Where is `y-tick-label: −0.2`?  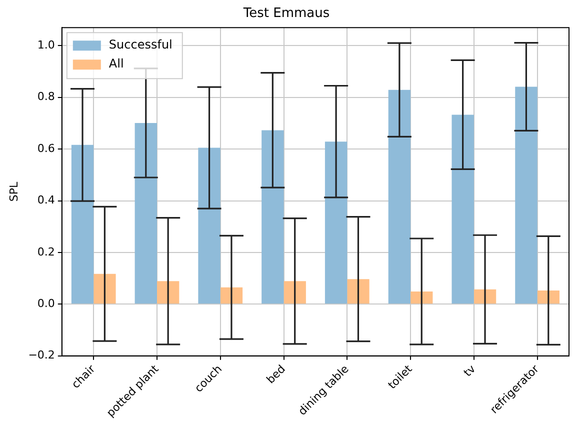 y-tick-label: −0.2 is located at coordinates (41, 355).